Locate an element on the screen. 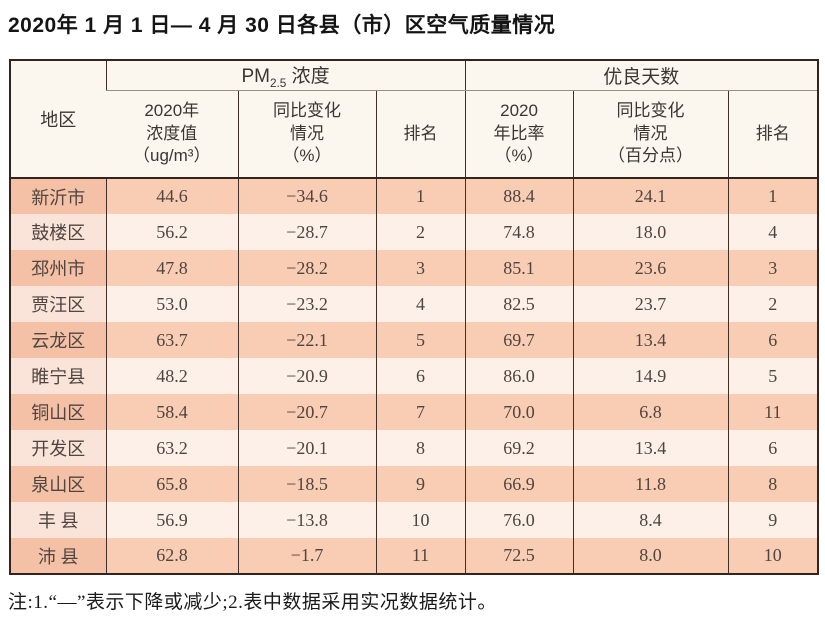 Image resolution: width=825 pixels, height=620 pixels. good-rank-cell: 3 is located at coordinates (773, 268).